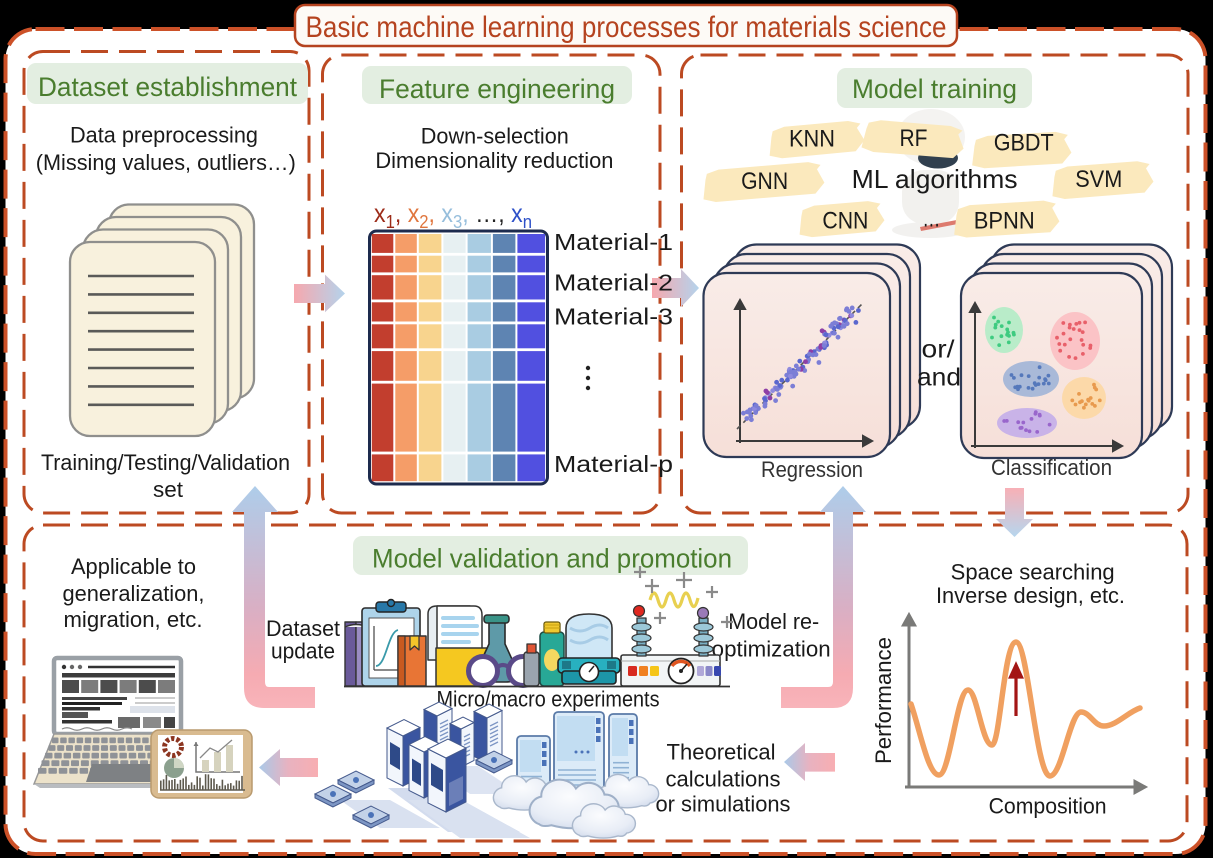  What do you see at coordinates (1051, 467) in the screenshot?
I see `svg-text: Classification` at bounding box center [1051, 467].